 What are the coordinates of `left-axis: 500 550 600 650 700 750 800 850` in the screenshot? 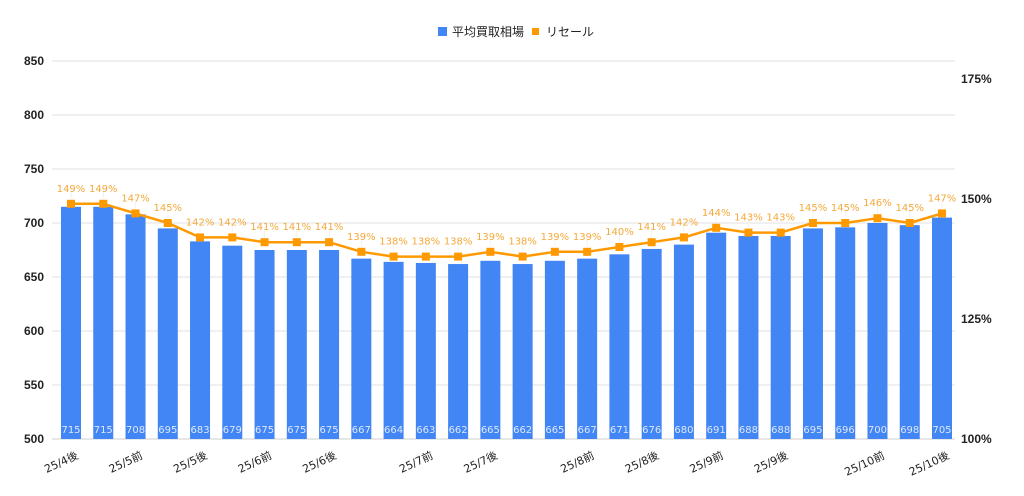 It's located at (34, 250).